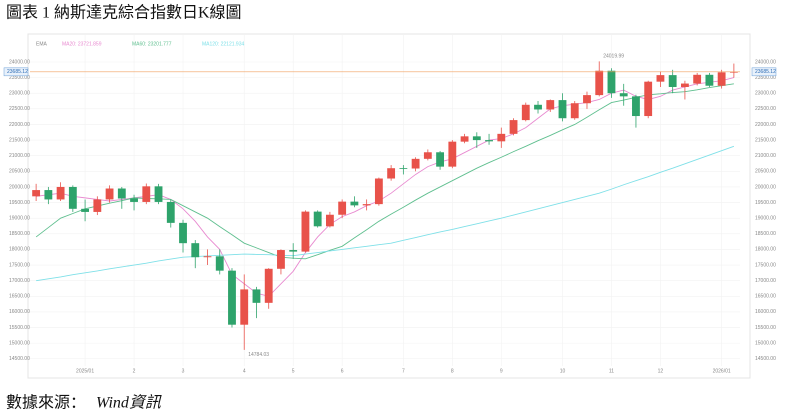 This screenshot has width=785, height=420. What do you see at coordinates (19, 312) in the screenshot?
I see `y-tick-label: 16000.00` at bounding box center [19, 312].